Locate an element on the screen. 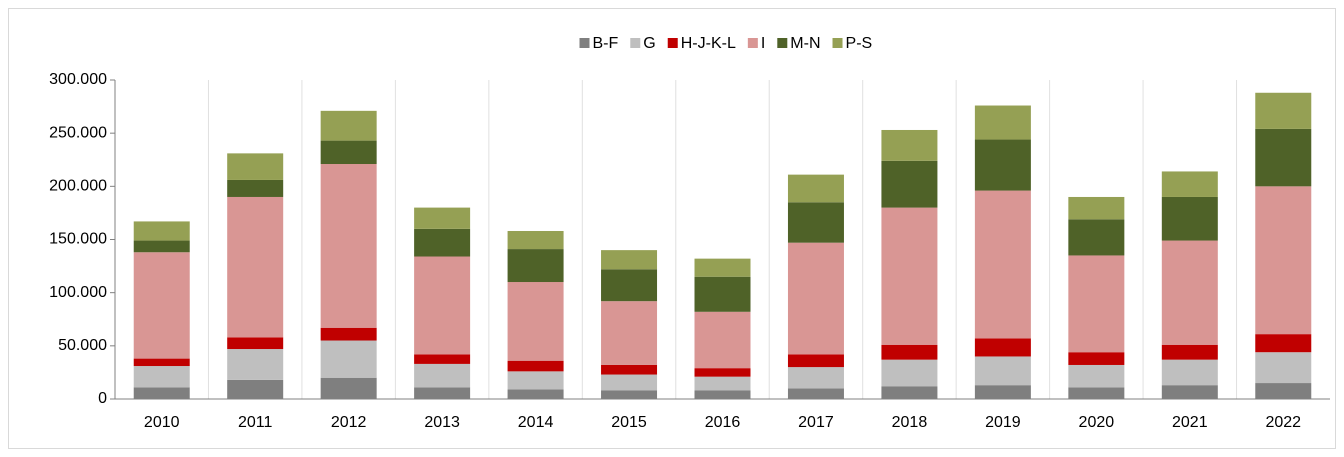  y-tick-label: 300.000 is located at coordinates (78, 79).